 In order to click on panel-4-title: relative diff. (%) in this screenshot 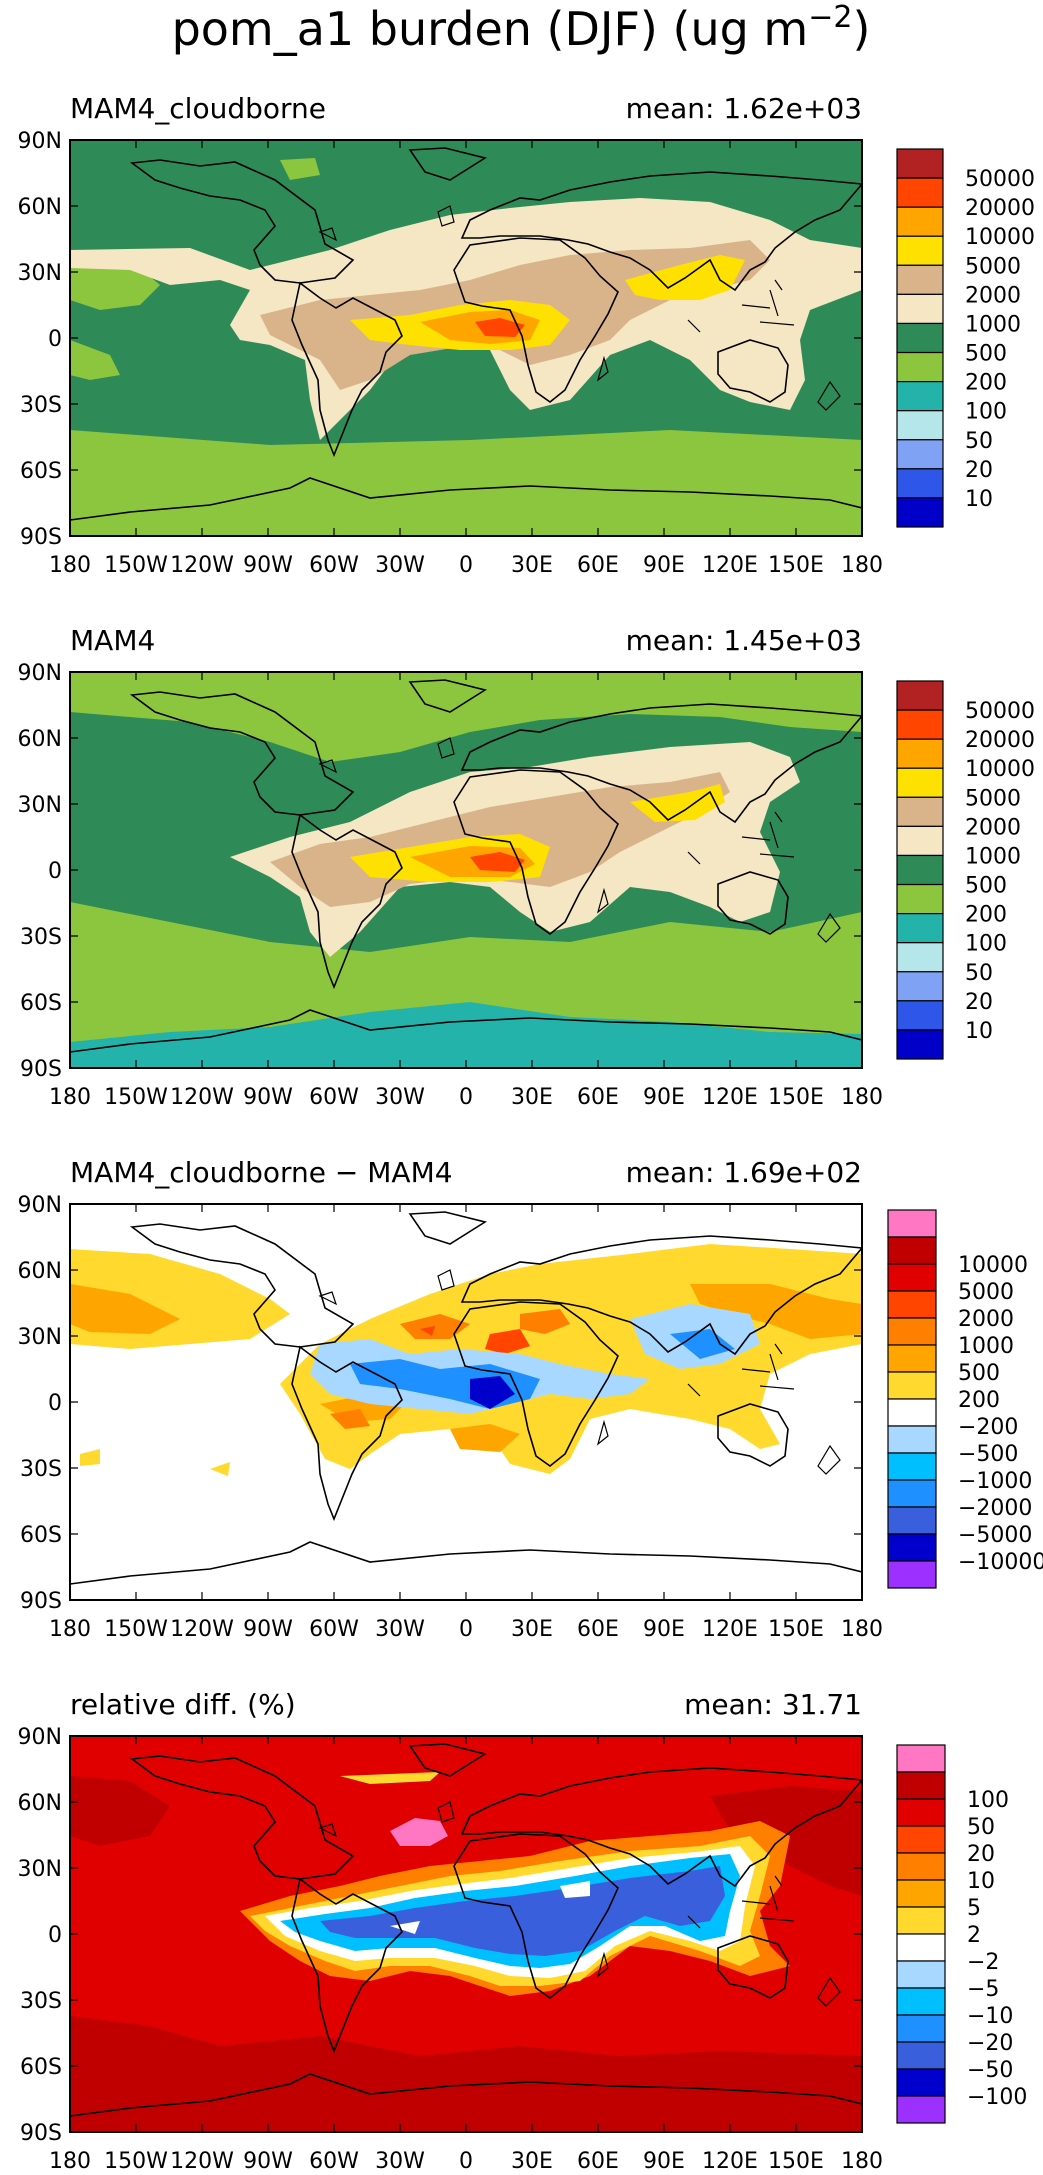, I will do `click(183, 1704)`.